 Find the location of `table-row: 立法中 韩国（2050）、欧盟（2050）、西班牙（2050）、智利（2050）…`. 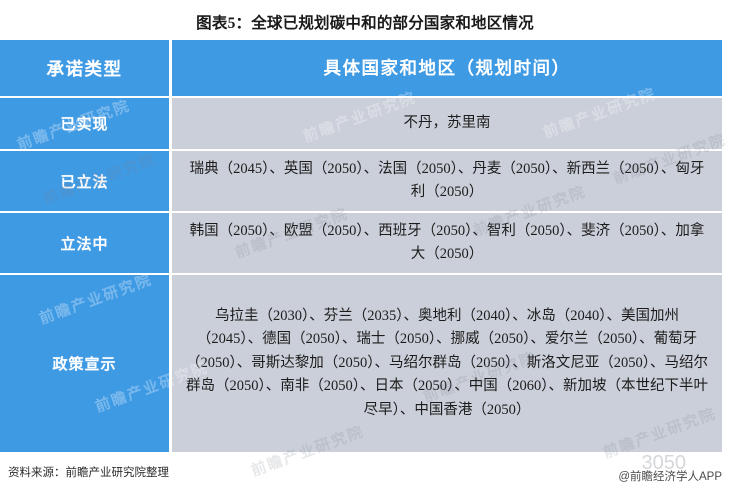

table-row: 立法中 韩国（2050）、欧盟（2050）、西班牙（2050）、智利（2050）… is located at coordinates (361, 244).